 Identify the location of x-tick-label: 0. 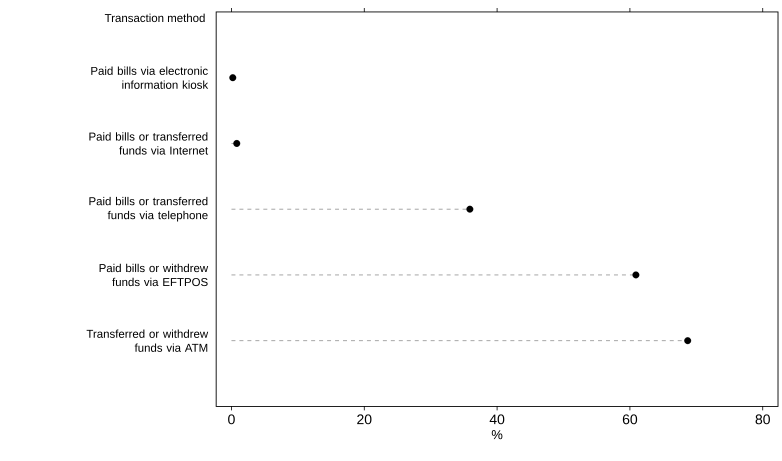
(231, 419).